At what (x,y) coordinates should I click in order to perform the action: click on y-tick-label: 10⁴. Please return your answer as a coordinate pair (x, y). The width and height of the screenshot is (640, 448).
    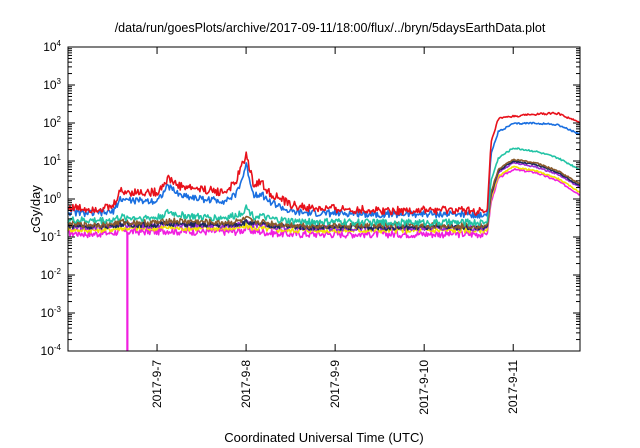
    Looking at the image, I should click on (52, 46).